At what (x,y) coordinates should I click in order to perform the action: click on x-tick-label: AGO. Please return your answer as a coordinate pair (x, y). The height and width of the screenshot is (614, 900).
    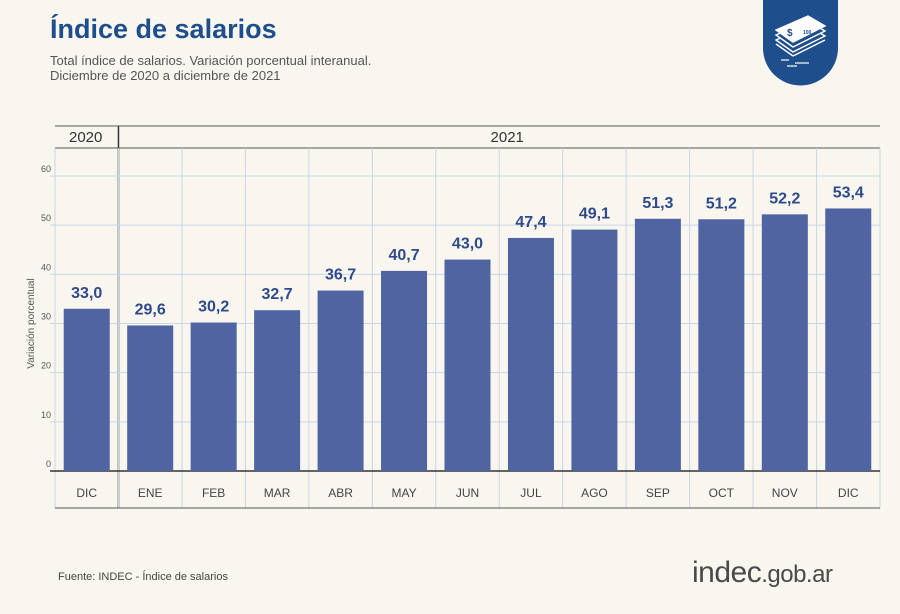
    Looking at the image, I should click on (594, 493).